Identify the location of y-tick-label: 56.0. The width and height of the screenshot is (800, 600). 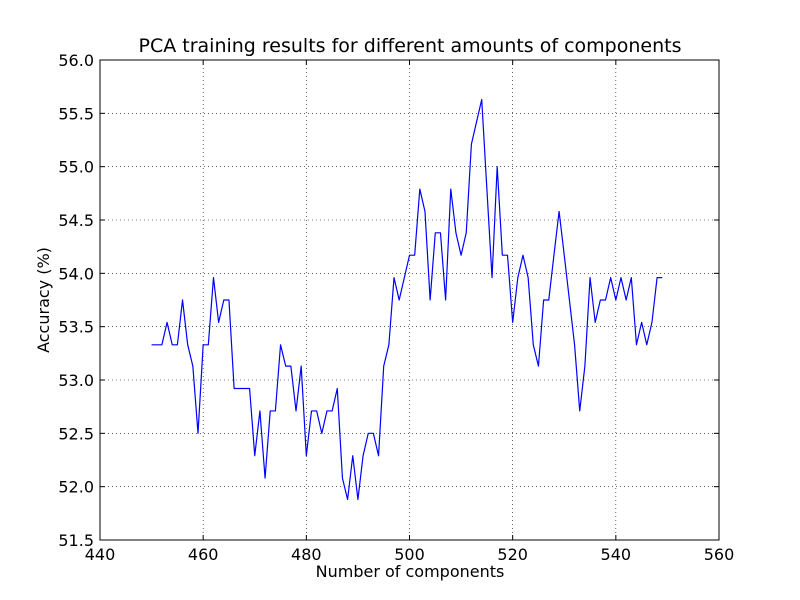
(76, 60).